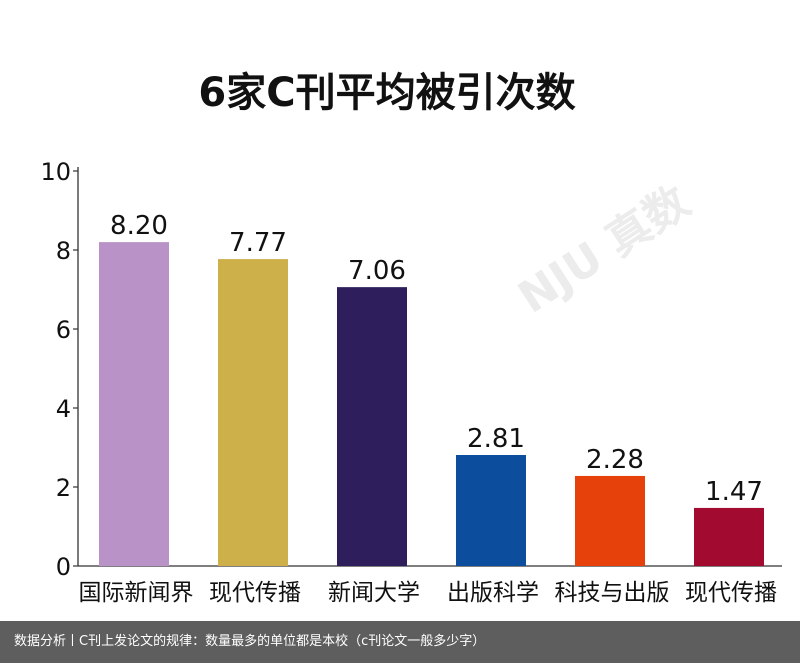 The height and width of the screenshot is (663, 800). Describe the element at coordinates (63, 251) in the screenshot. I see `y-tick-label: 8` at that location.